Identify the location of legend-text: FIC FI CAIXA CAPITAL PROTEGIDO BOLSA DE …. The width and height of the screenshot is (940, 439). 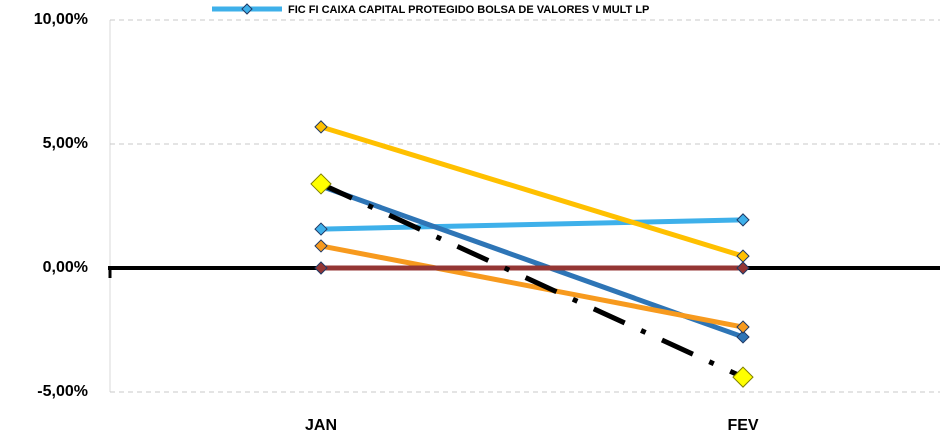
(468, 10).